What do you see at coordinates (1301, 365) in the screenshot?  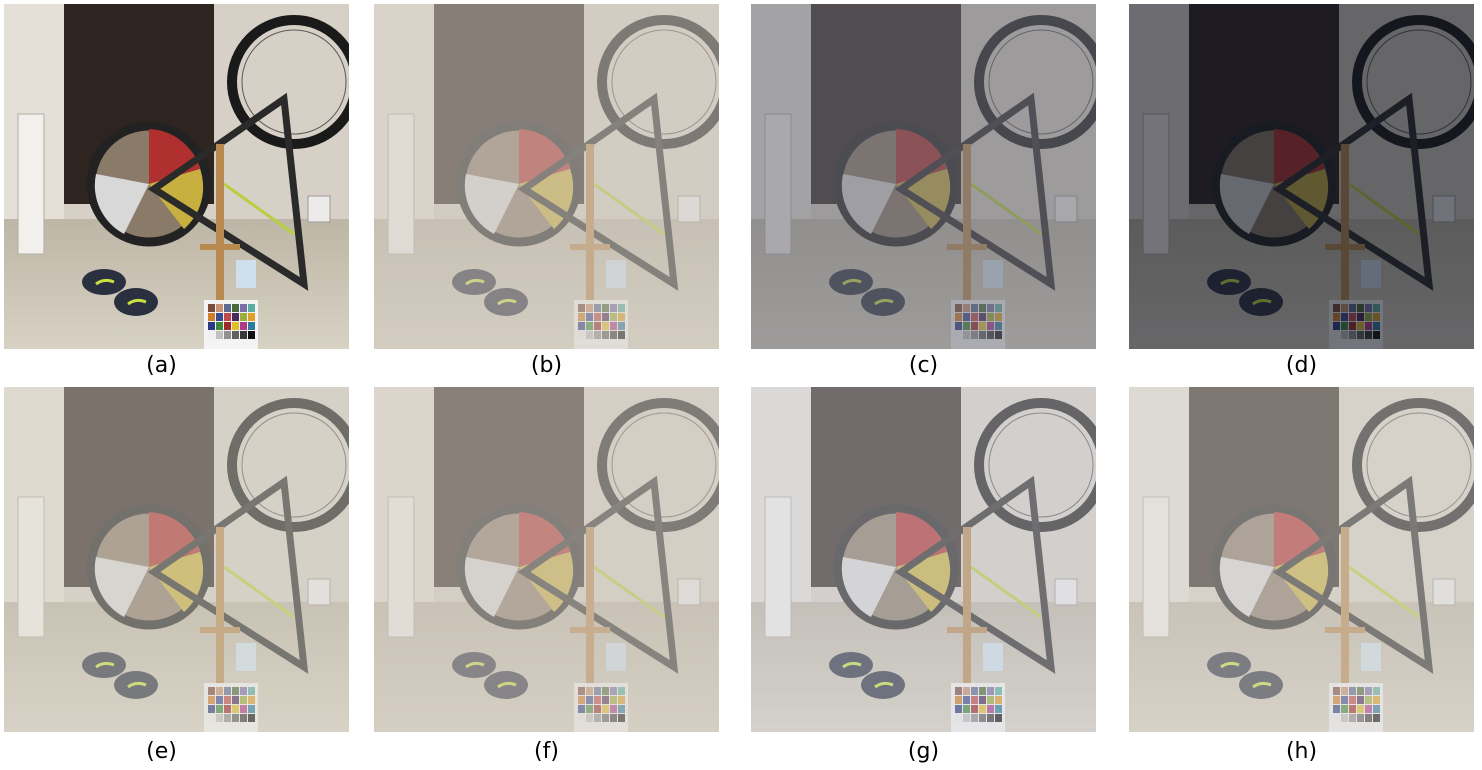 I see `panel-caption-d: (d)` at bounding box center [1301, 365].